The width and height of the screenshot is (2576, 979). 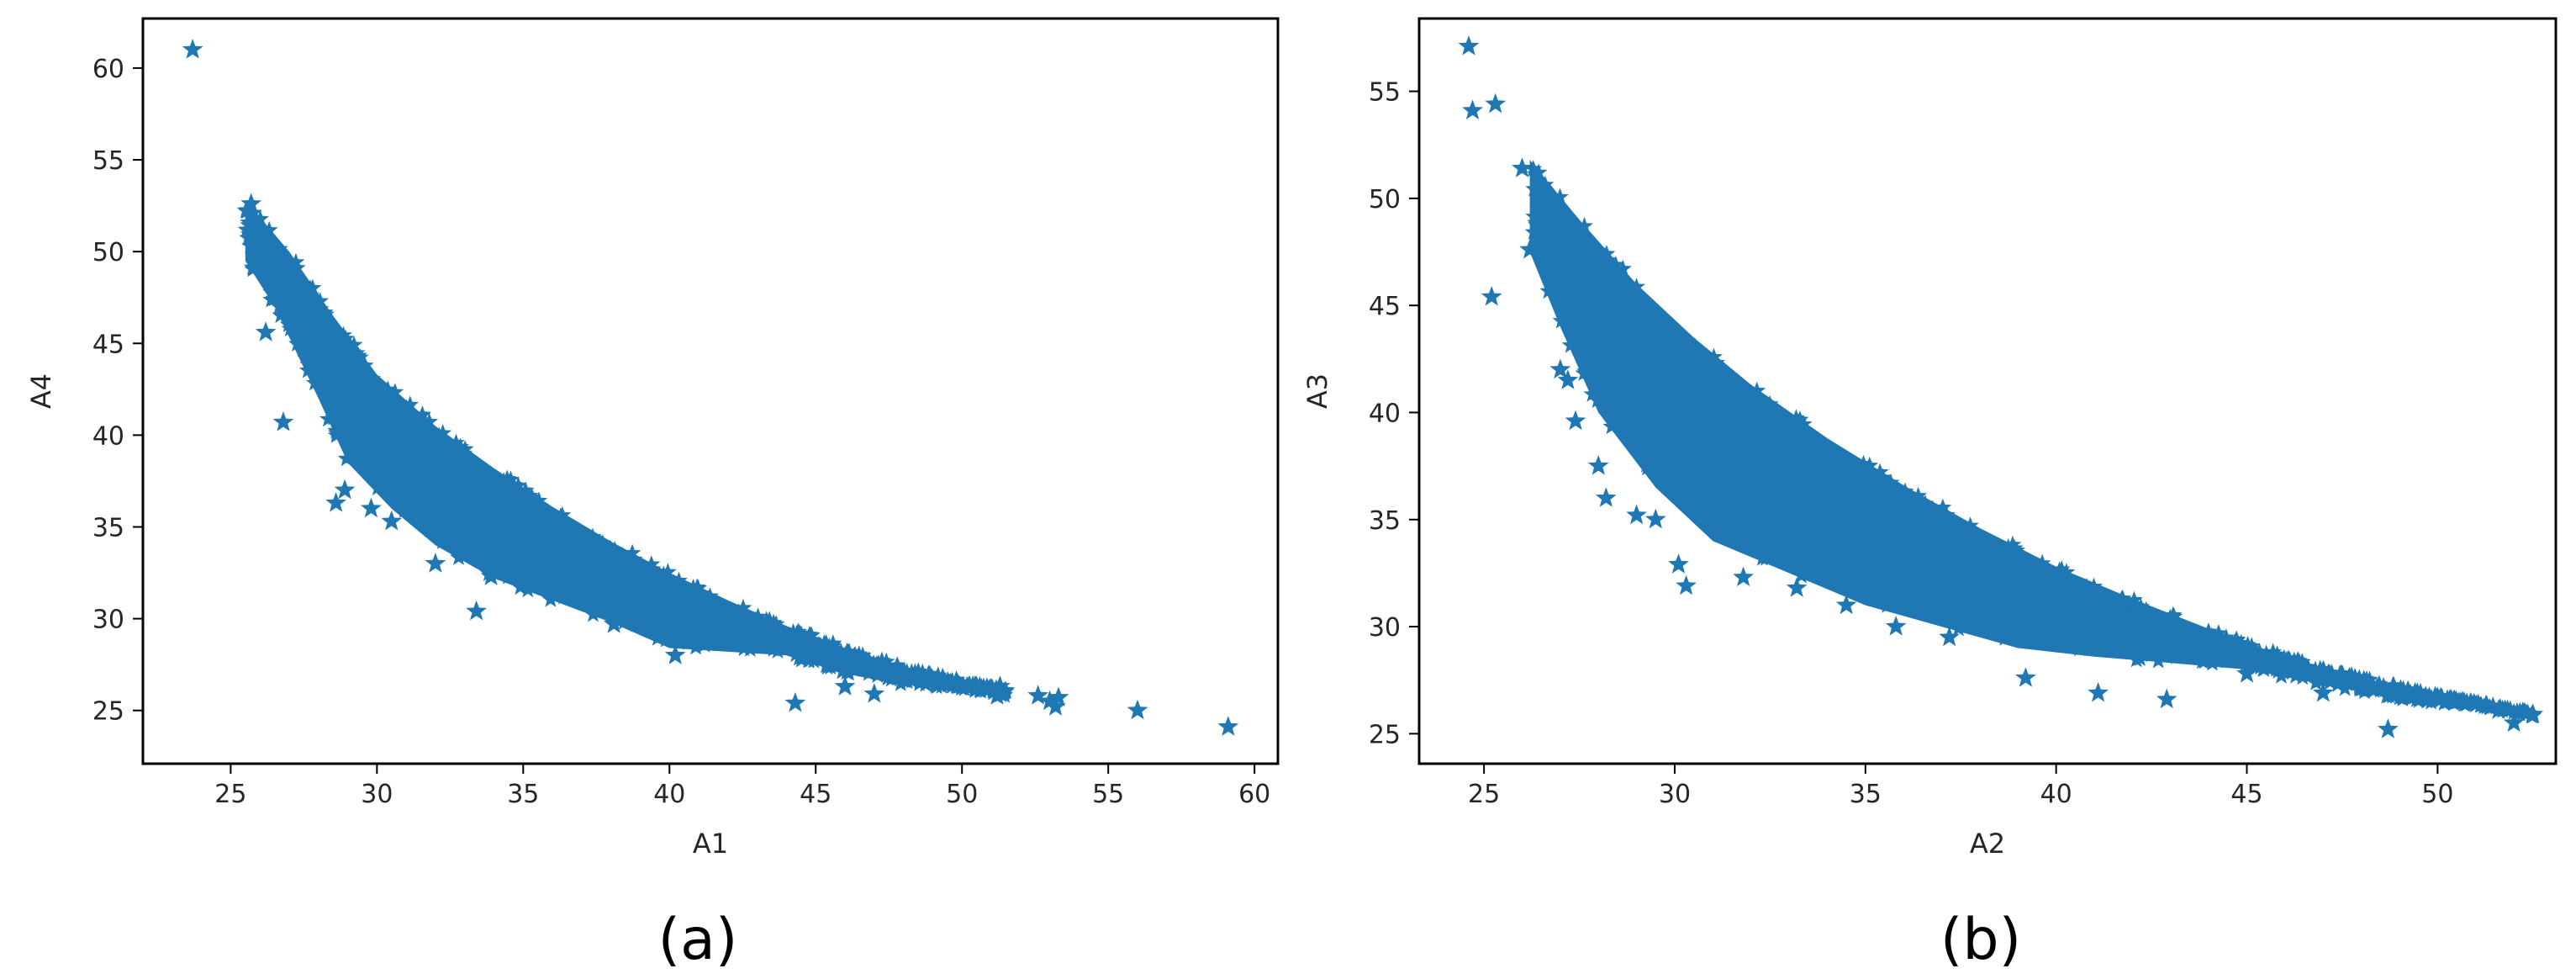 What do you see at coordinates (108, 712) in the screenshot?
I see `y-tick-label: 25` at bounding box center [108, 712].